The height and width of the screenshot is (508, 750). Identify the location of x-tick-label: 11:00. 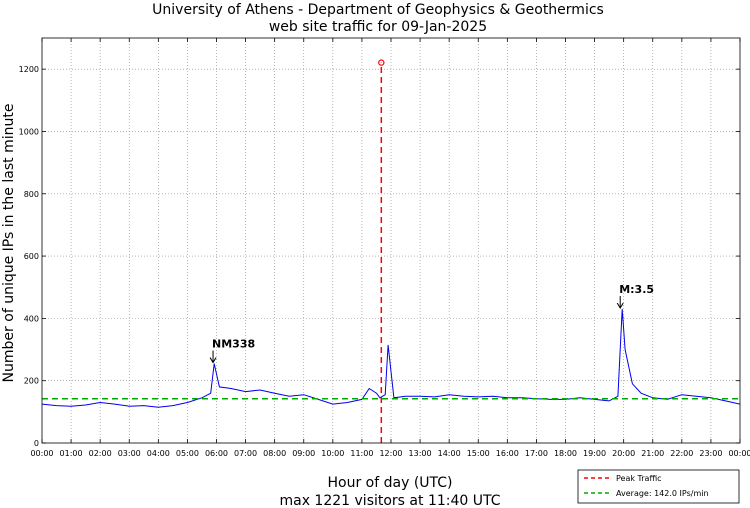
(361, 453).